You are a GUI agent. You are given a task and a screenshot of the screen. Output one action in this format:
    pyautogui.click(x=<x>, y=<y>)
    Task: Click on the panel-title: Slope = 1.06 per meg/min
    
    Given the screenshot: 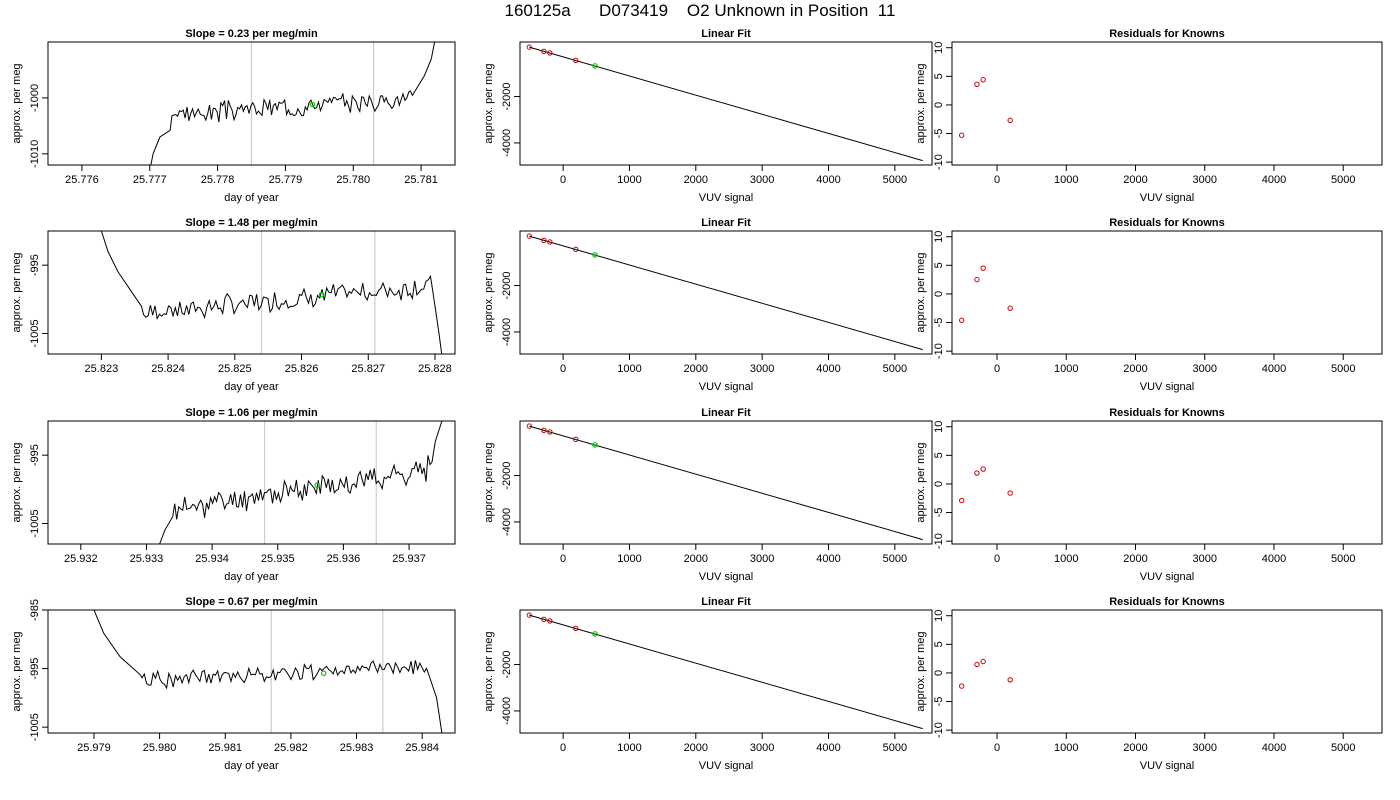 What is the action you would take?
    pyautogui.click(x=251, y=413)
    